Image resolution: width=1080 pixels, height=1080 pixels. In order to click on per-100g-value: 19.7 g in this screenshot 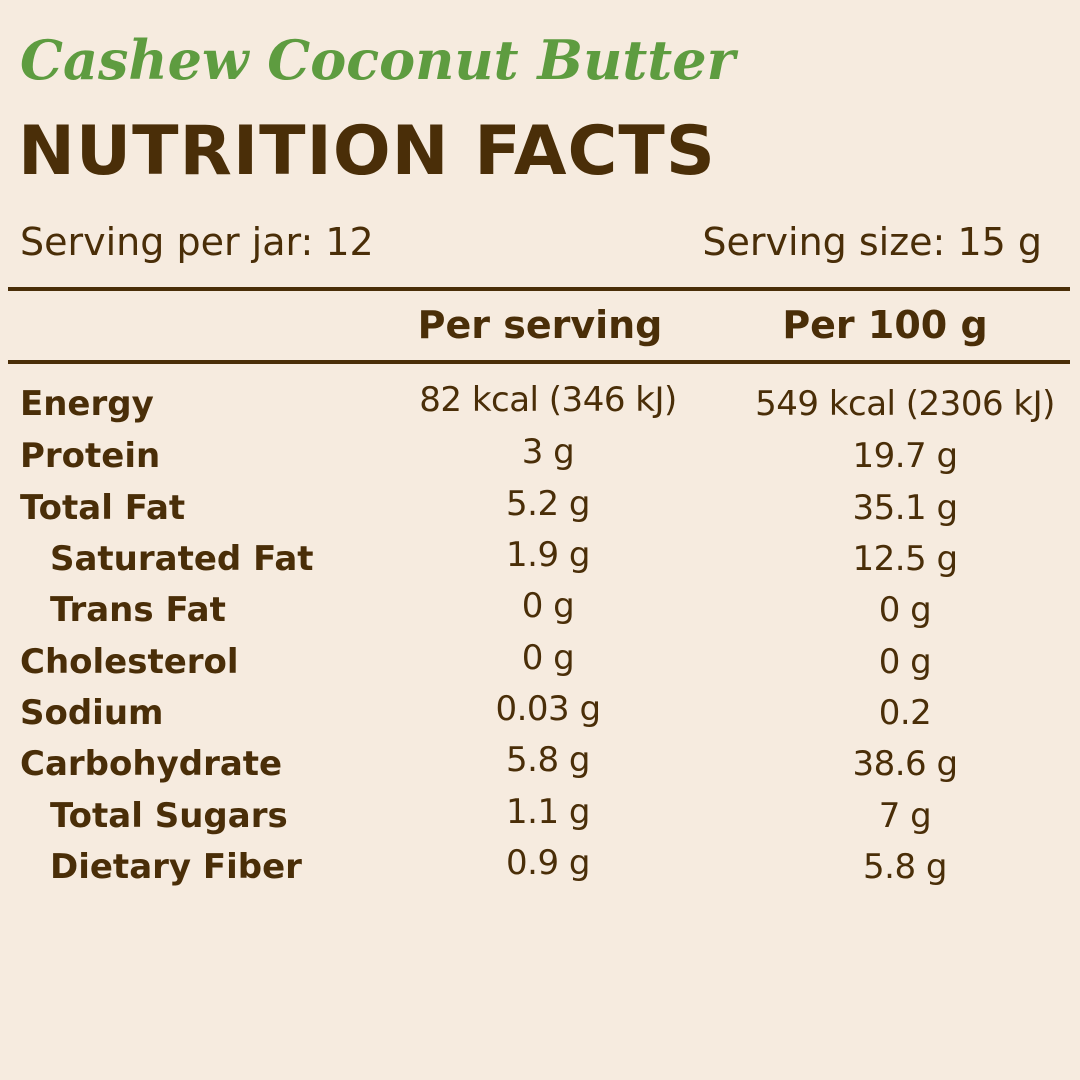, I will do `click(905, 456)`.